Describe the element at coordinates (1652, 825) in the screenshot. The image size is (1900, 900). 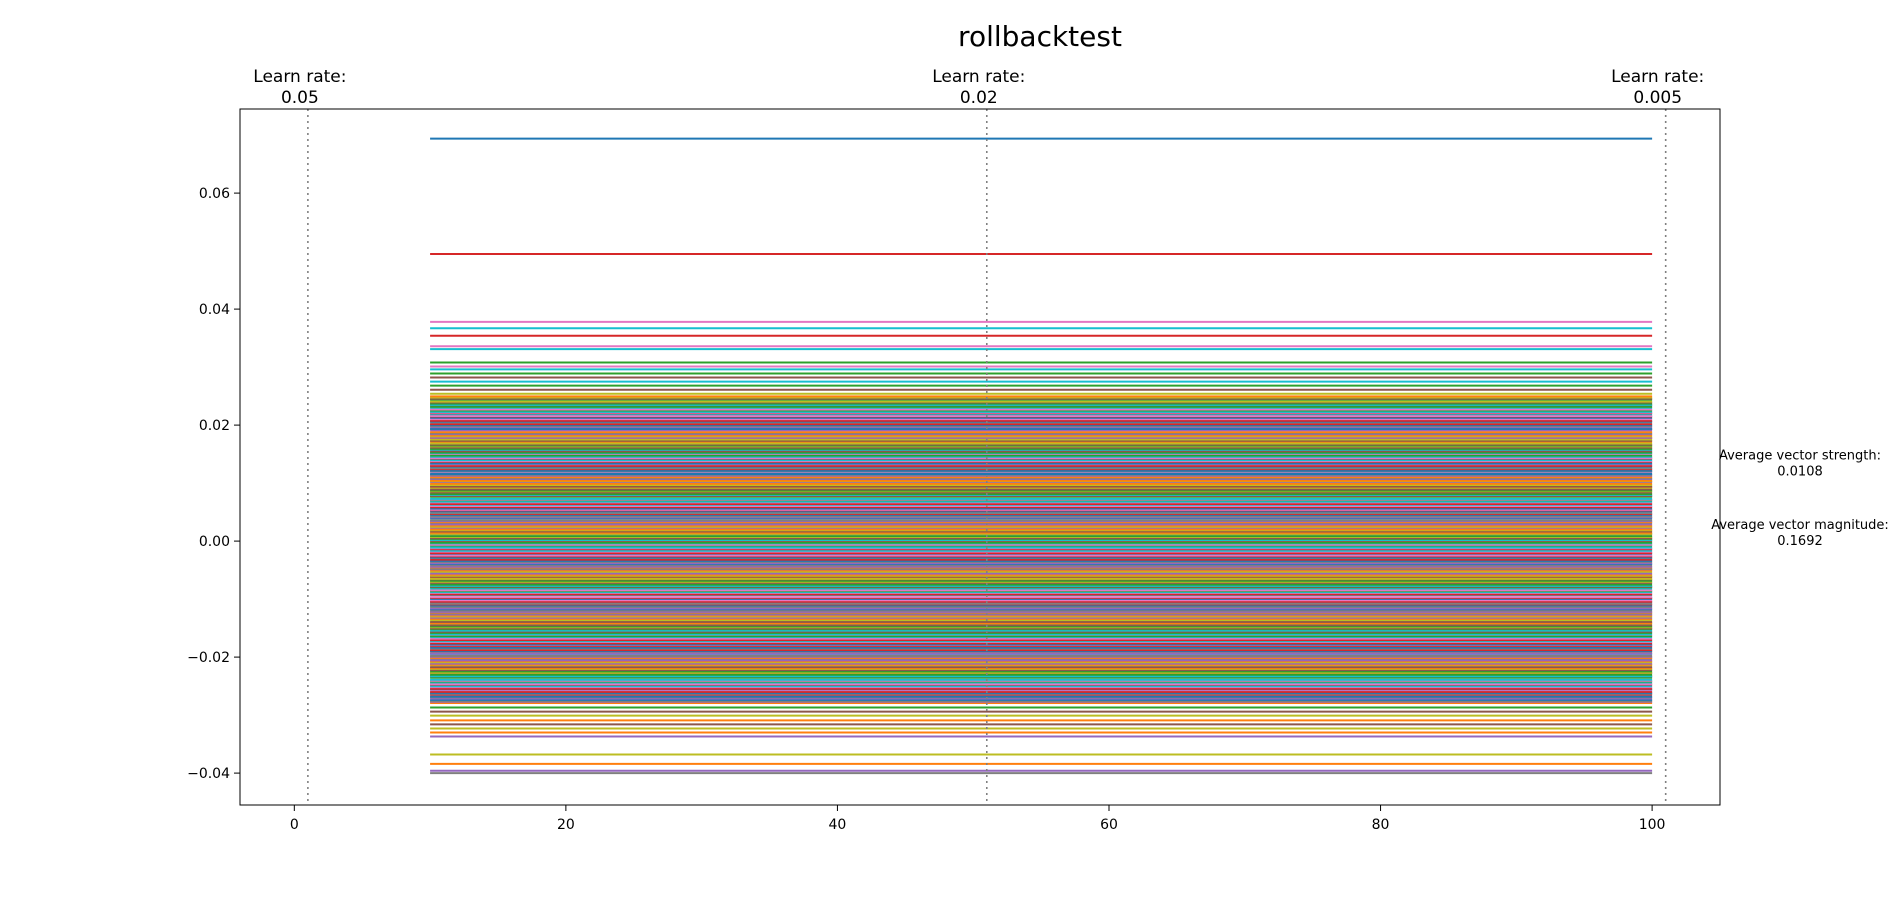
I see `x-tick-label: 100` at that location.